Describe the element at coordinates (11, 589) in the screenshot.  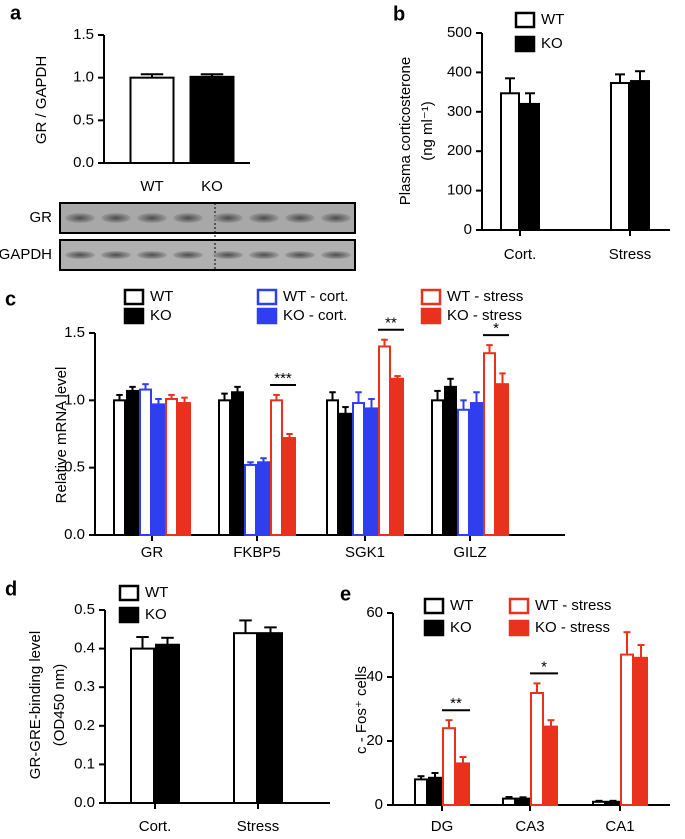
I see `panel-label: d` at that location.